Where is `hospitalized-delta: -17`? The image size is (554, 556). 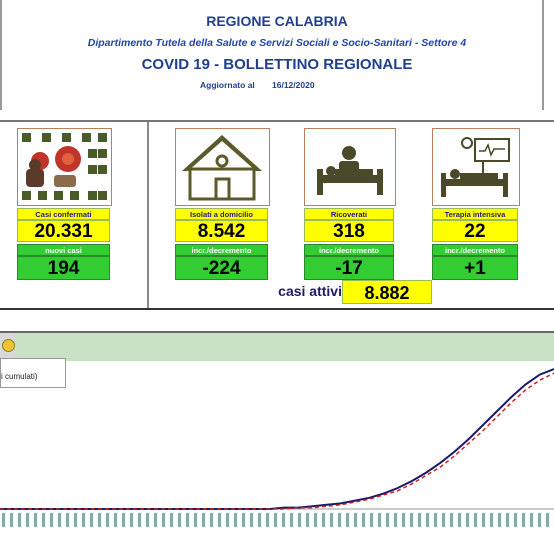 hospitalized-delta: -17 is located at coordinates (349, 268).